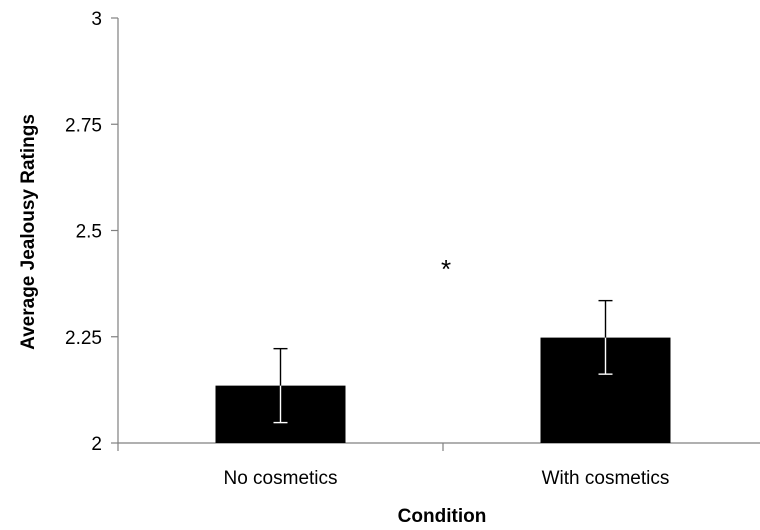 The height and width of the screenshot is (530, 760). I want to click on y-tick-label: 2.75, so click(83, 125).